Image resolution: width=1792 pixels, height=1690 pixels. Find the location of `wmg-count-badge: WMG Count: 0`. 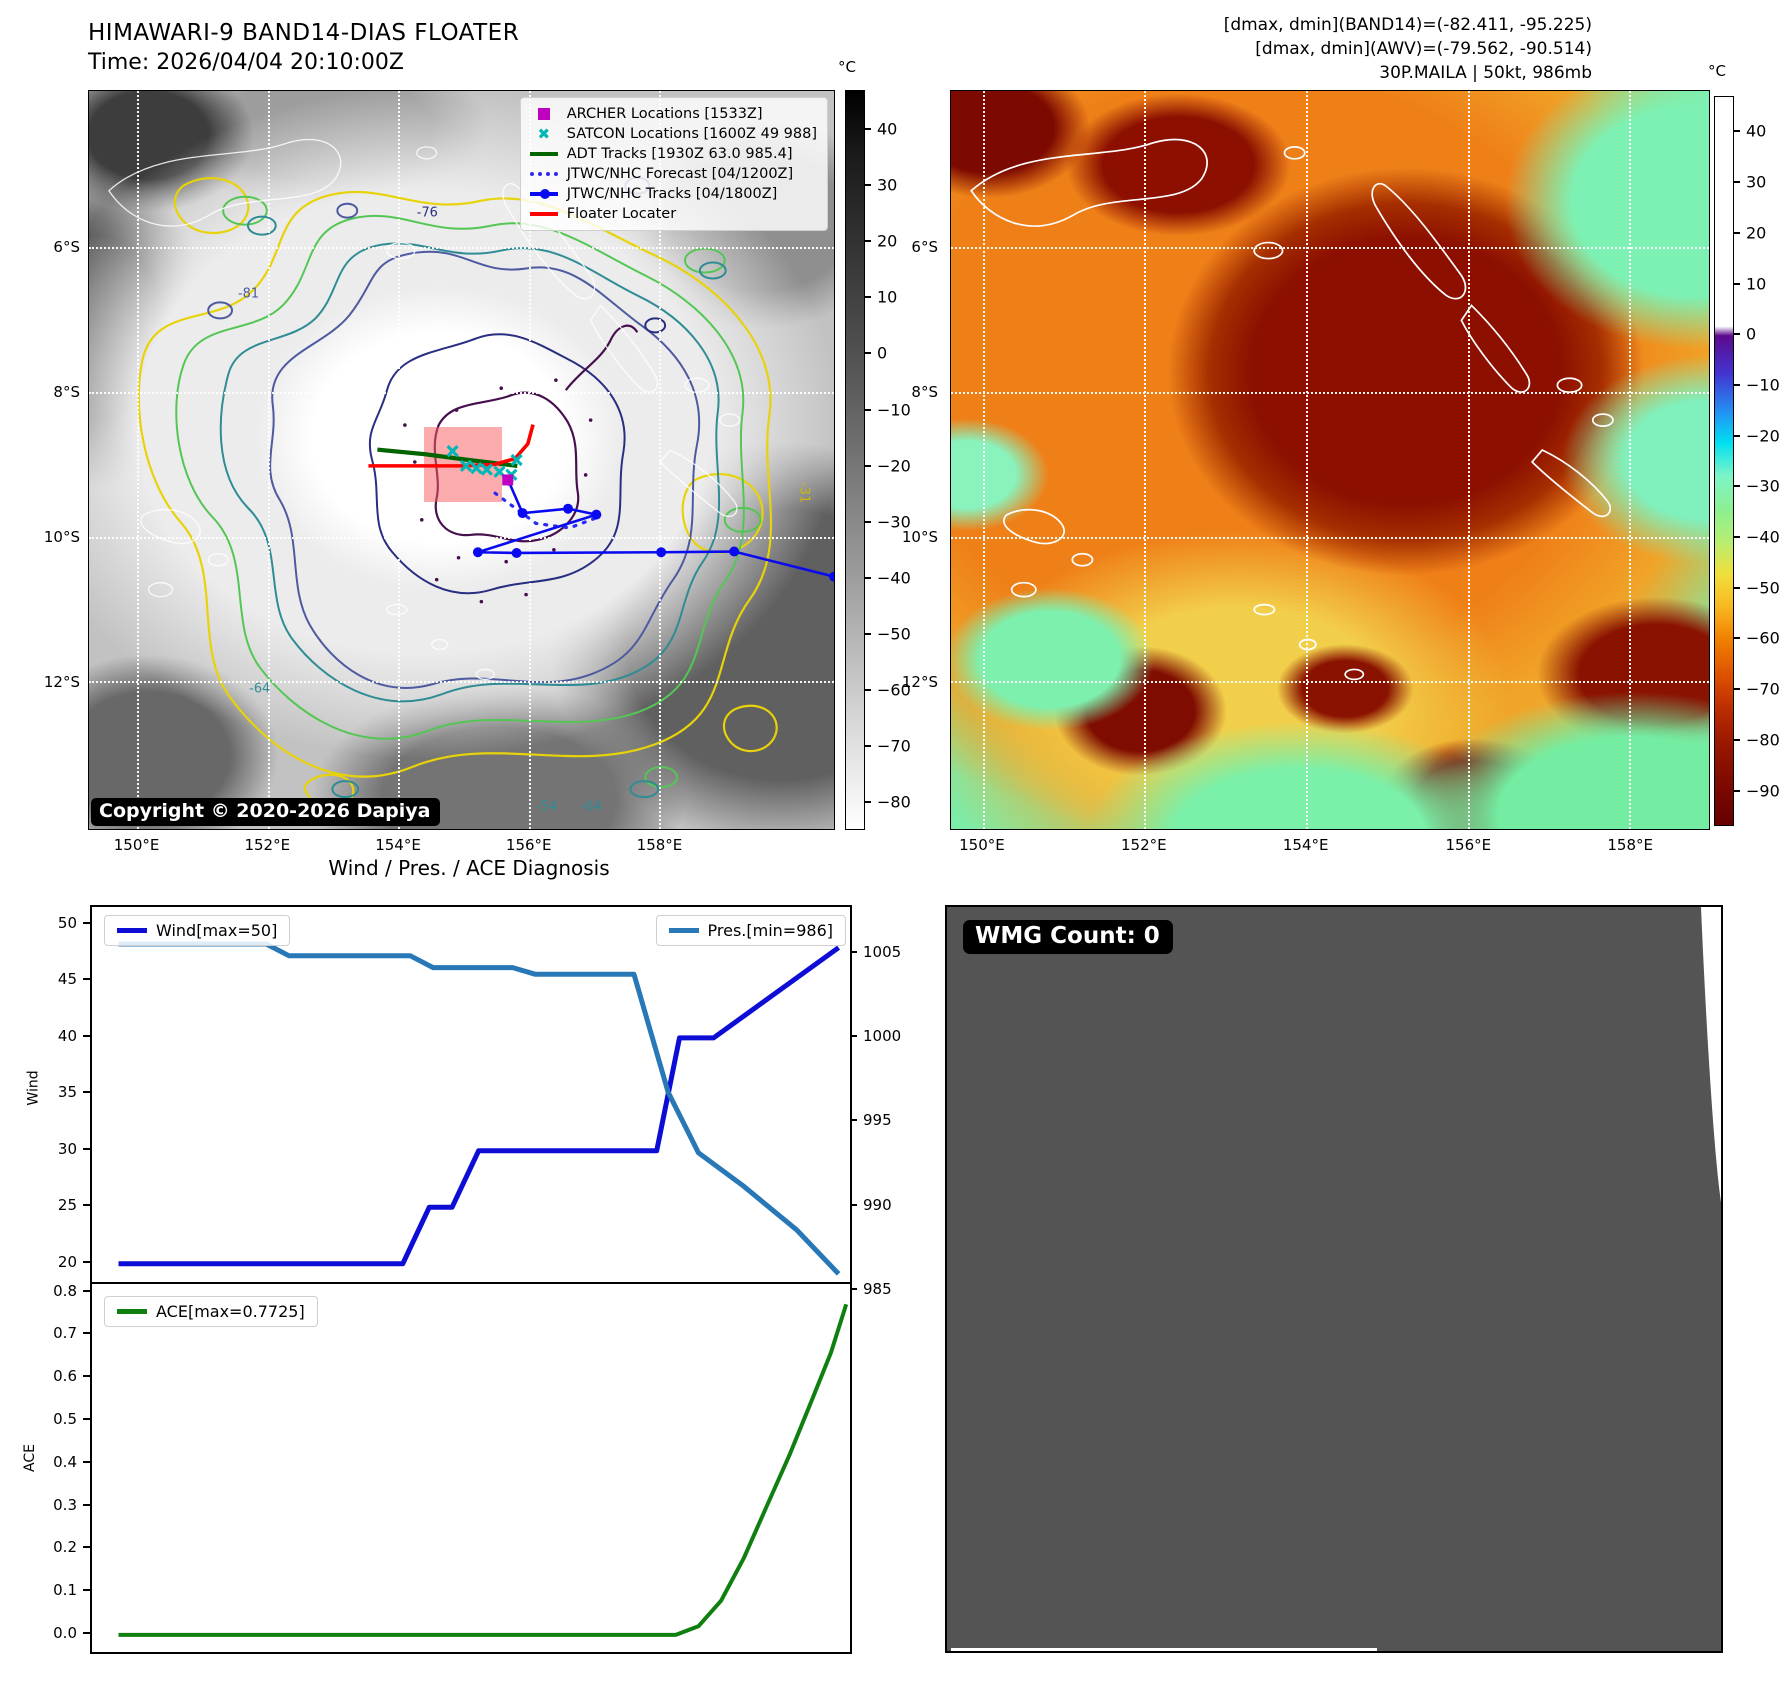

wmg-count-badge: WMG Count: 0 is located at coordinates (1068, 937).